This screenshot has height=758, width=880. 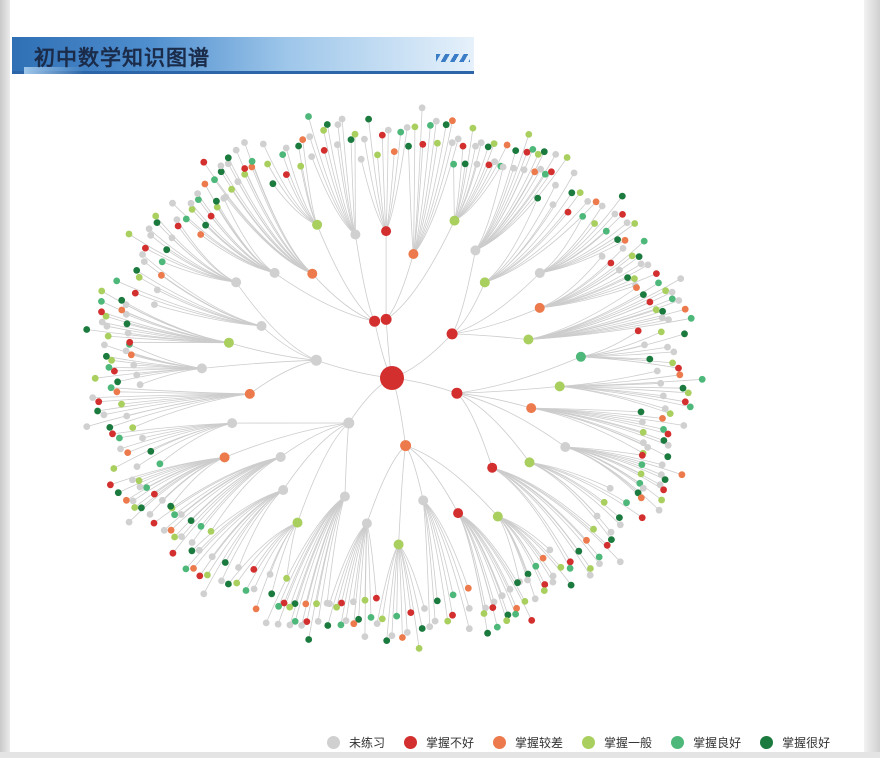 I want to click on legend-item-excellent: 掌握很好, so click(x=795, y=742).